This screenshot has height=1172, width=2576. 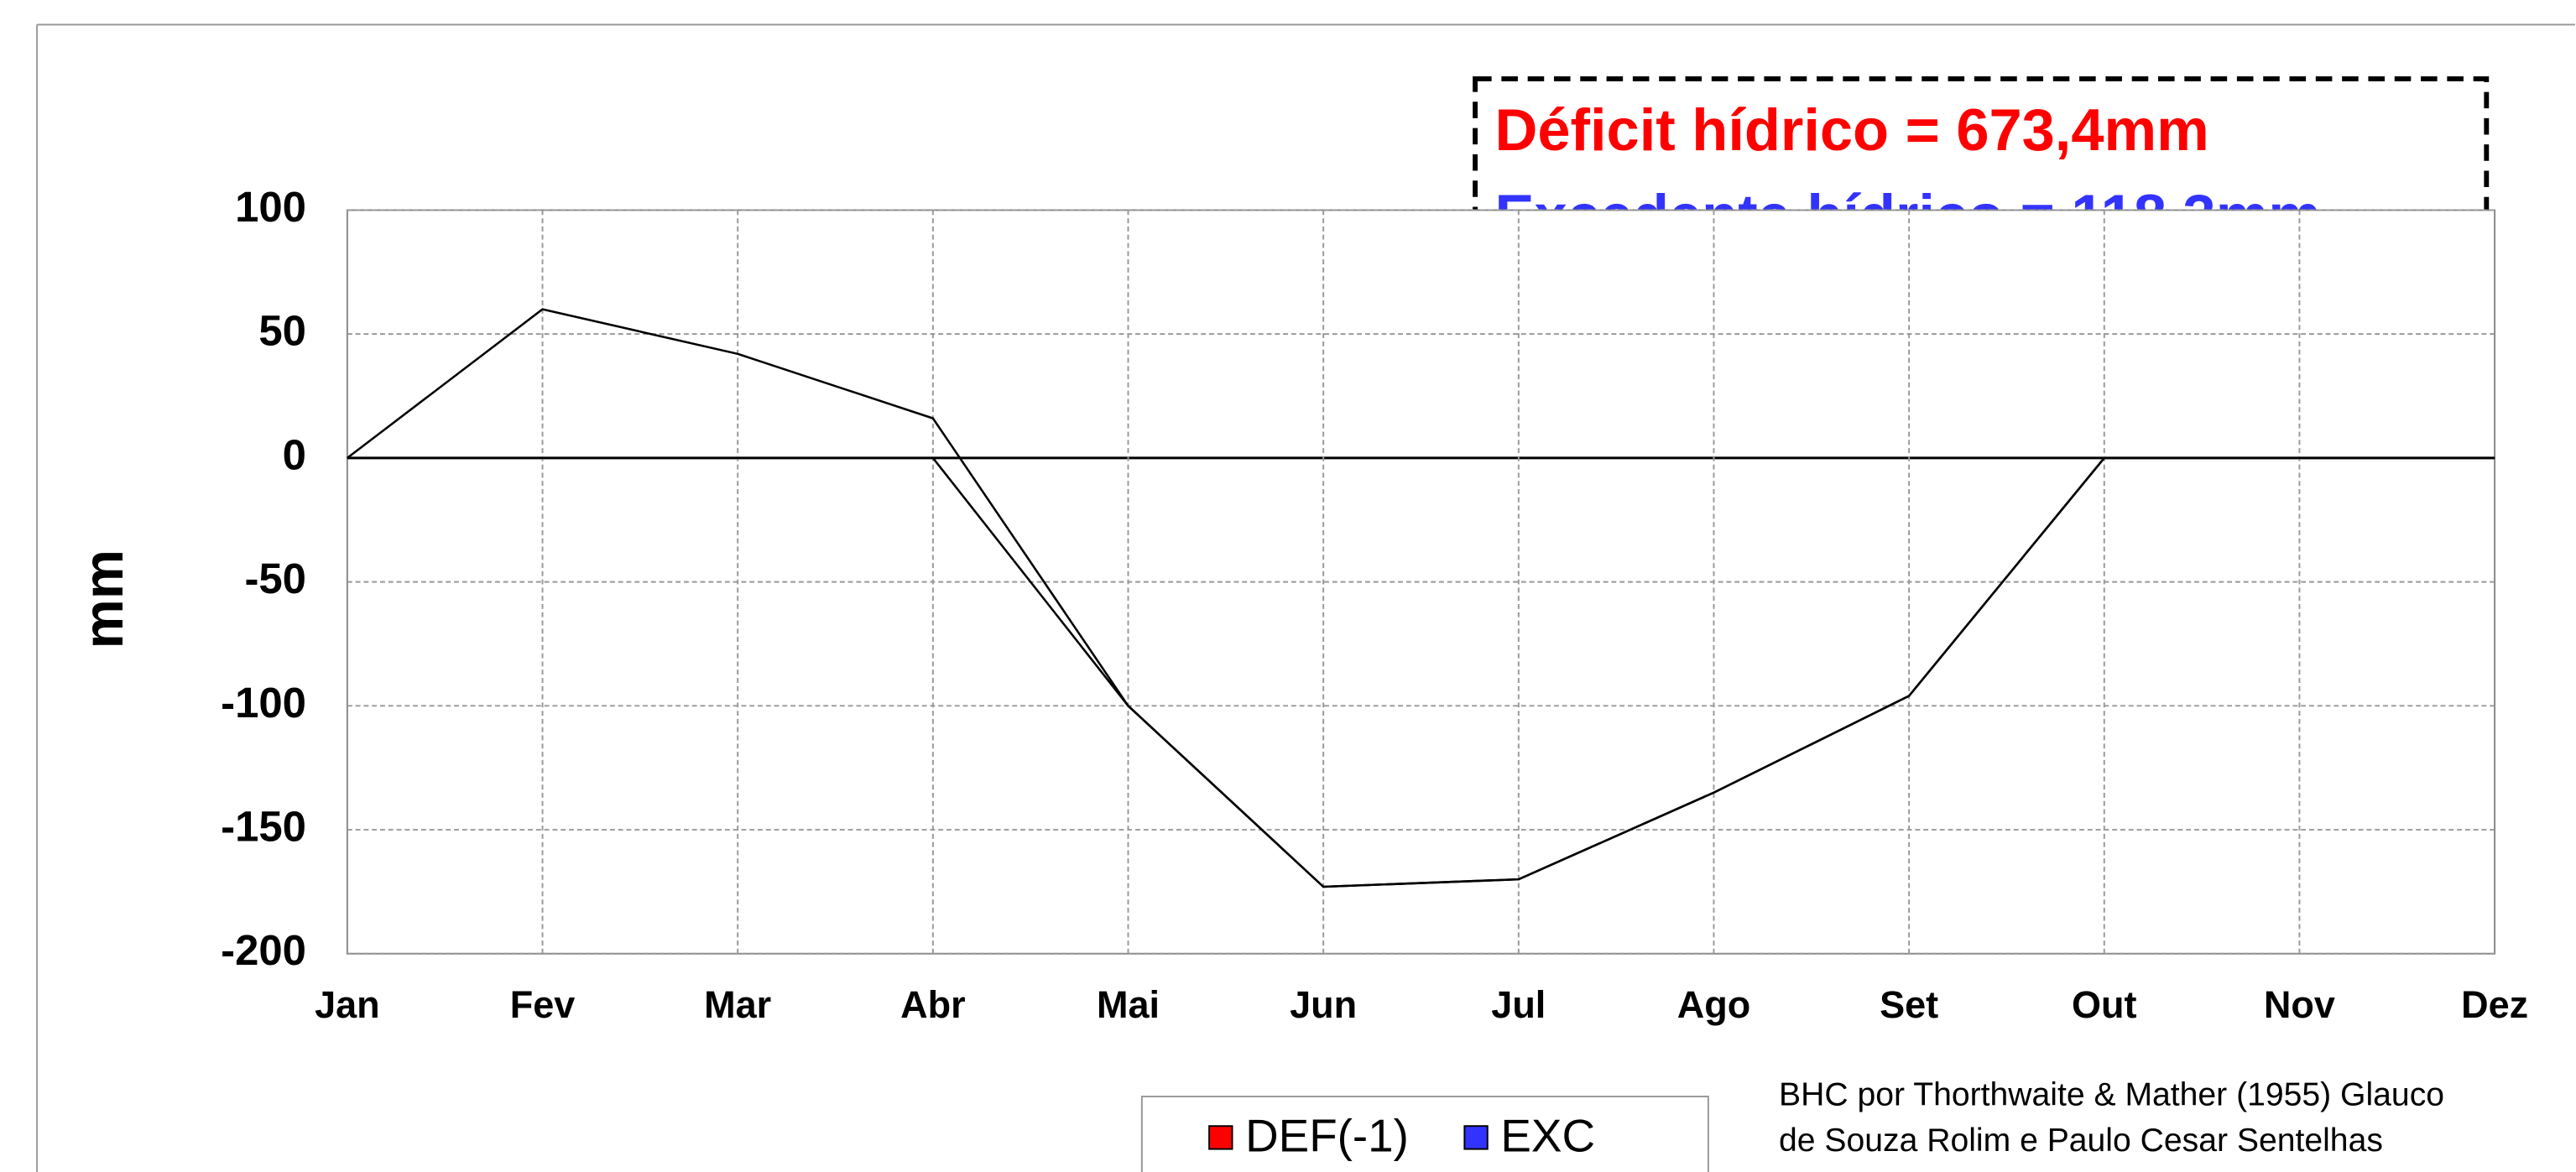 What do you see at coordinates (347, 1005) in the screenshot?
I see `x-tick-label: Jan` at bounding box center [347, 1005].